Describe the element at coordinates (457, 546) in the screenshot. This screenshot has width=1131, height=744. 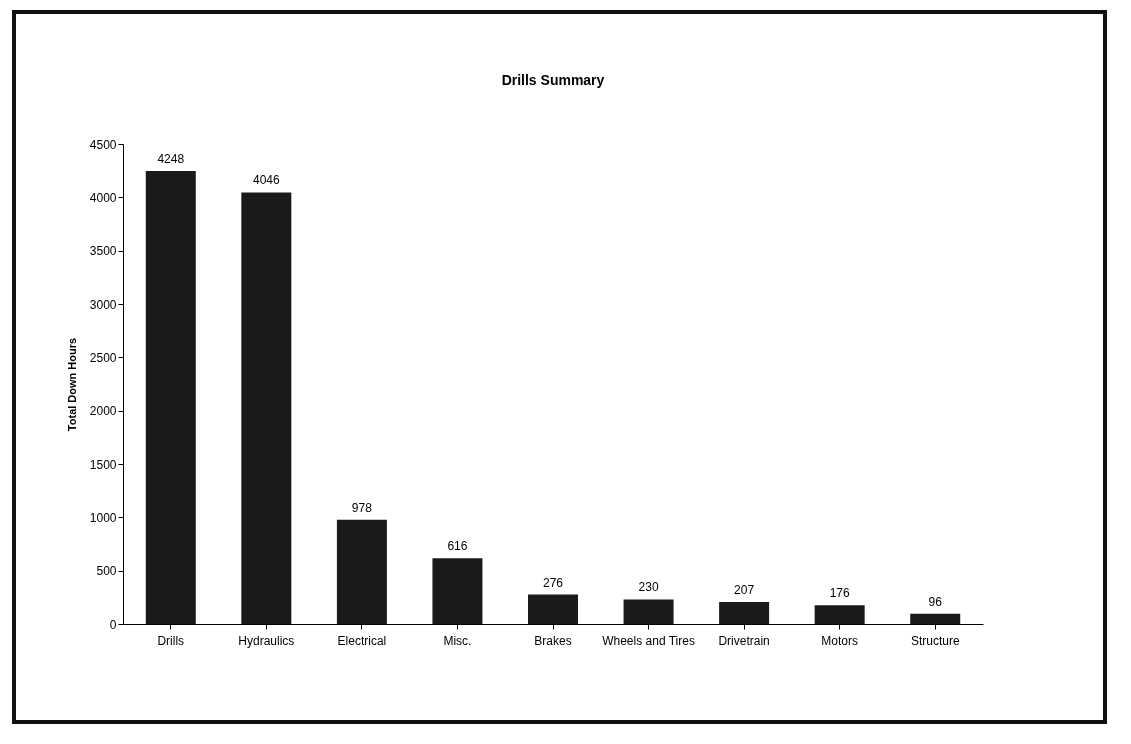
I see `data-label: 616` at that location.